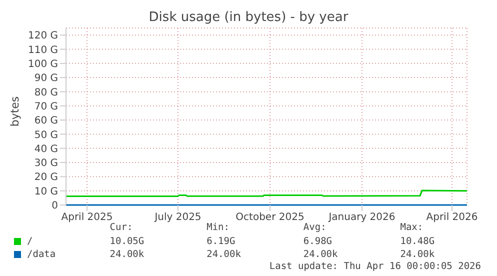 The image size is (497, 276). I want to click on x-tick-label: April 2025, so click(87, 218).